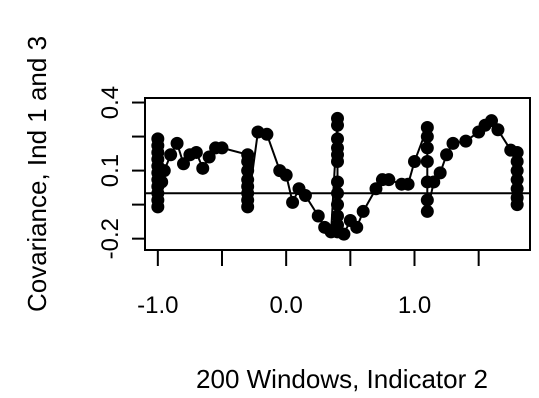 This screenshot has width=539, height=398. I want to click on y-tick-label: 0.1, so click(110, 170).